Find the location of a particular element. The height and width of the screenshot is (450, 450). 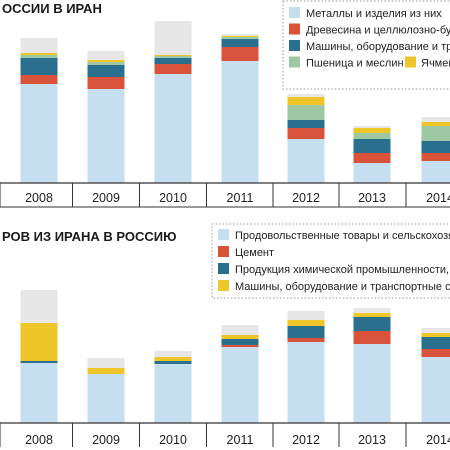

legend-label: Древесина и целлюлозно-бумажн is located at coordinates (378, 31).